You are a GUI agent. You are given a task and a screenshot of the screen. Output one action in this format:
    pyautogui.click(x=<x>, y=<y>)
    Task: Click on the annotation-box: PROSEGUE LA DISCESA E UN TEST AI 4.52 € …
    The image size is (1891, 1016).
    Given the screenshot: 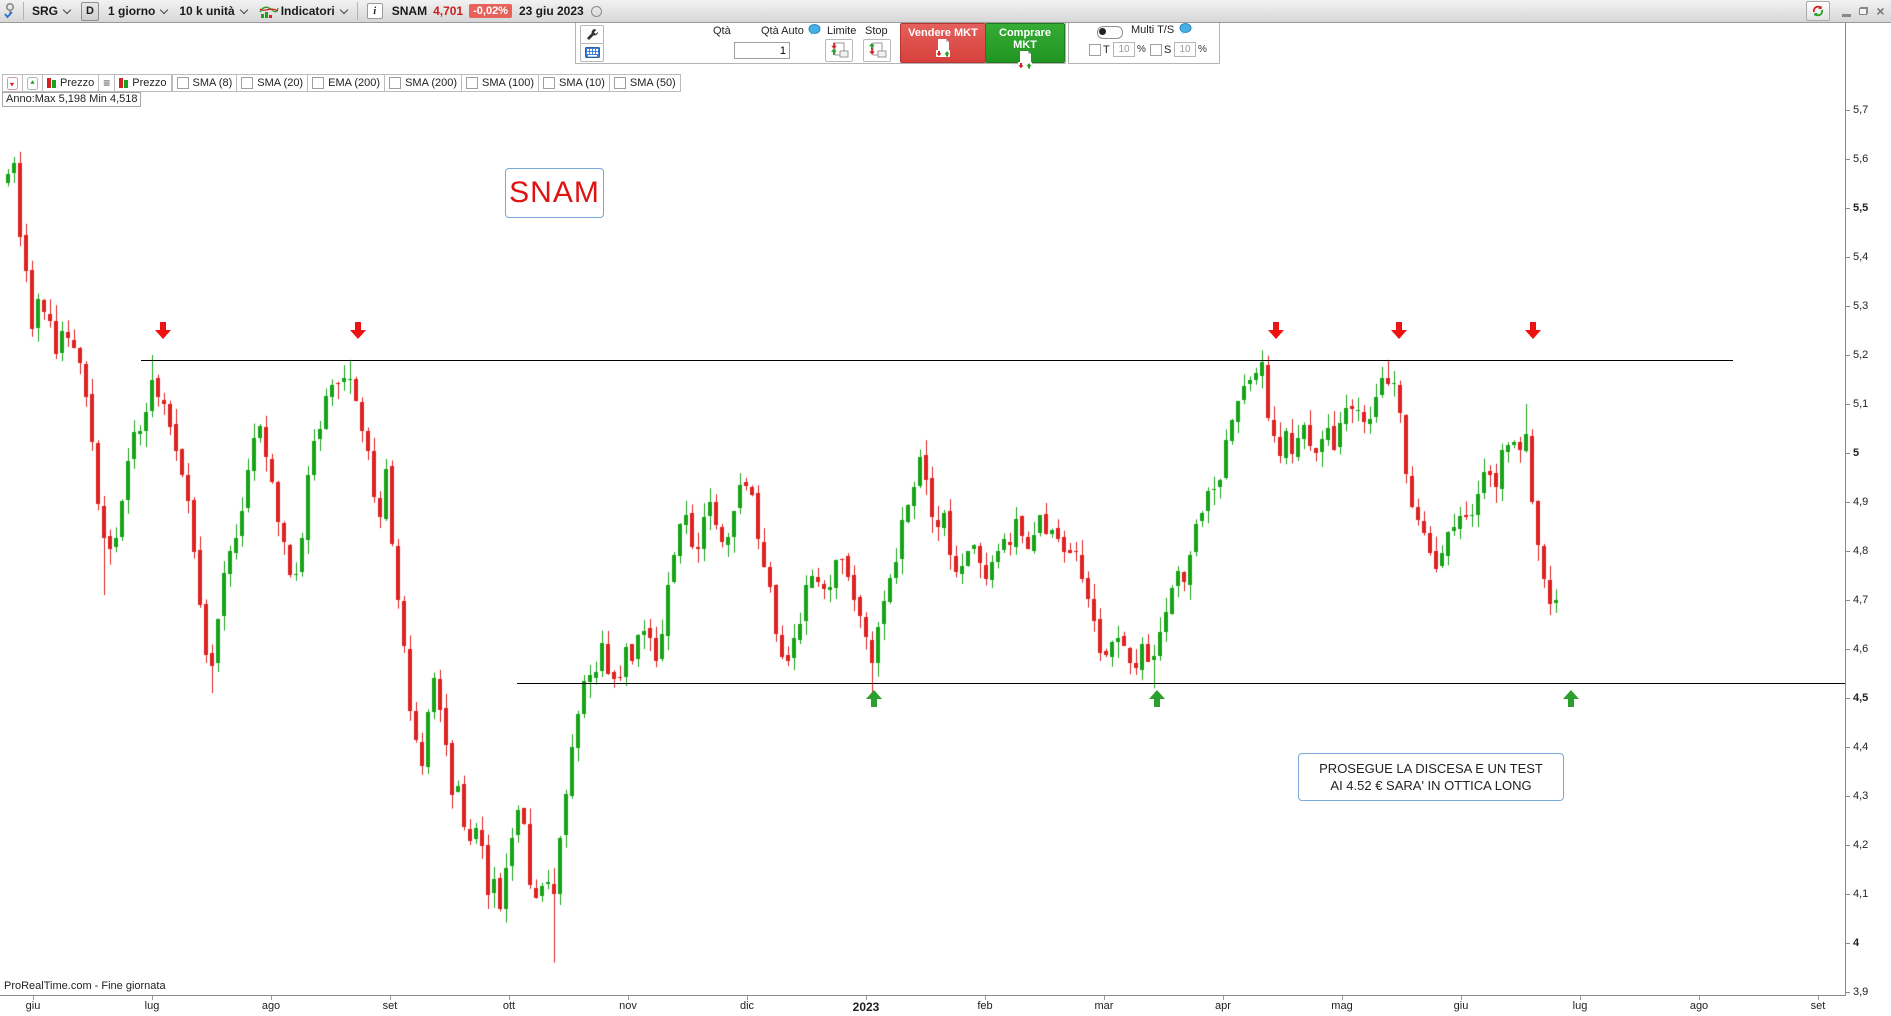 What is the action you would take?
    pyautogui.click(x=1431, y=777)
    